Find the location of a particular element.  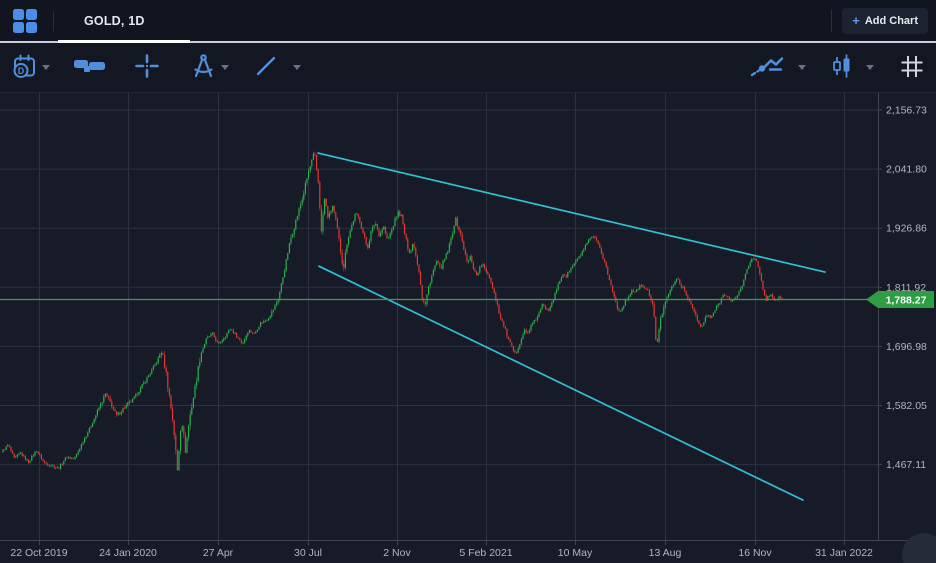

interval-selector-button: D is located at coordinates (30, 68).